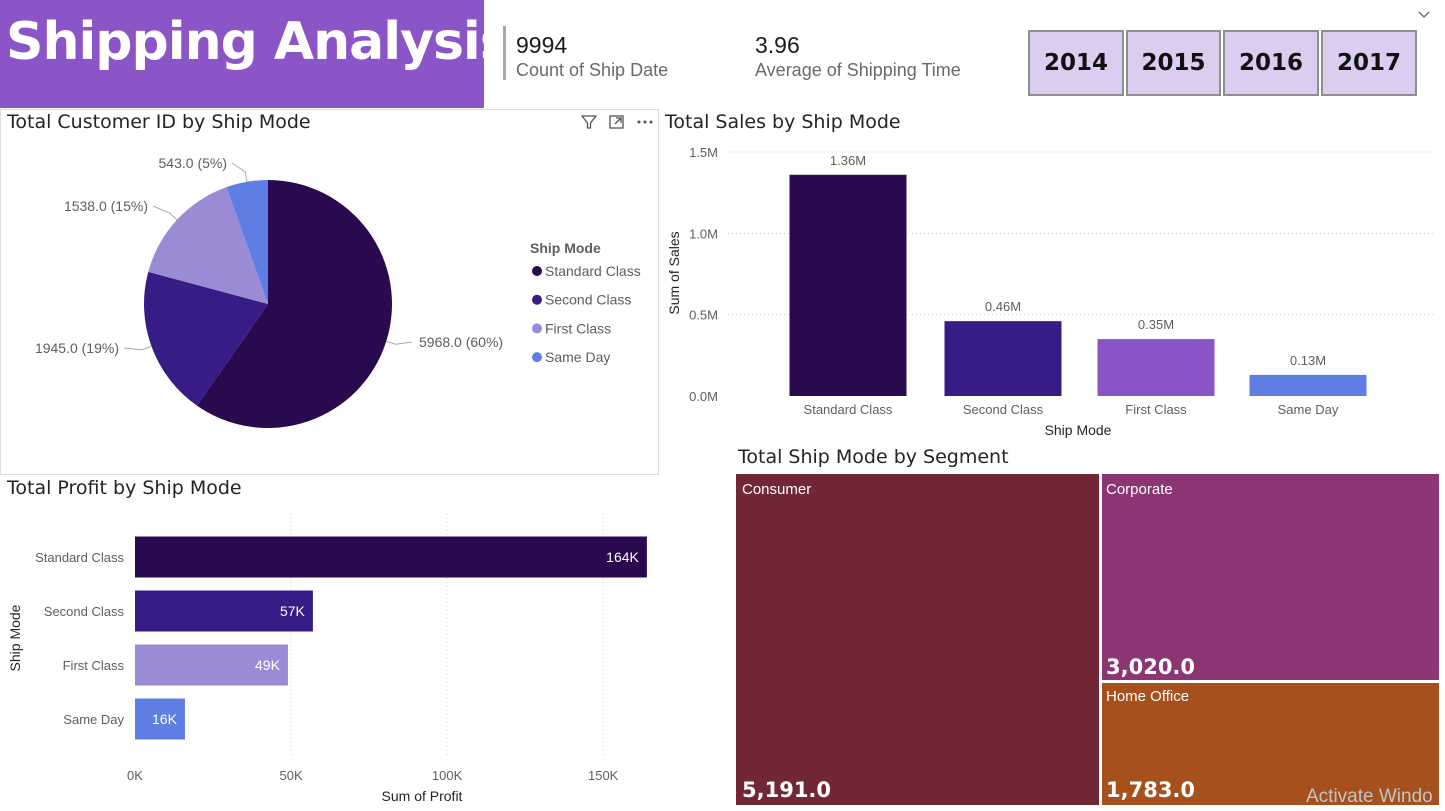  I want to click on title-banner: Shipping Analysis, so click(255, 54).